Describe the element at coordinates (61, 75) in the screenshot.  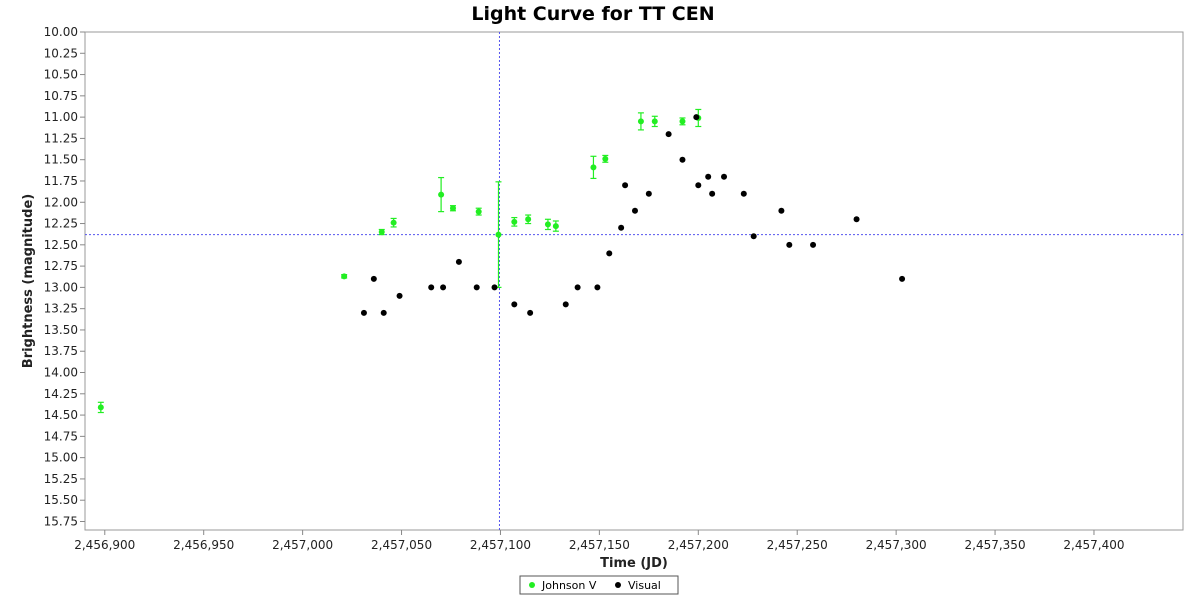
I see `y-tick-label: 10.50` at that location.